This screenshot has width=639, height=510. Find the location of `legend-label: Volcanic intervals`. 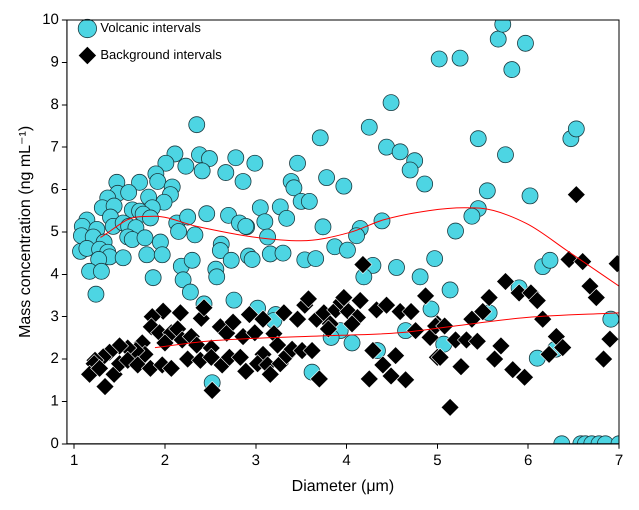

legend-label: Volcanic intervals is located at coordinates (151, 28).